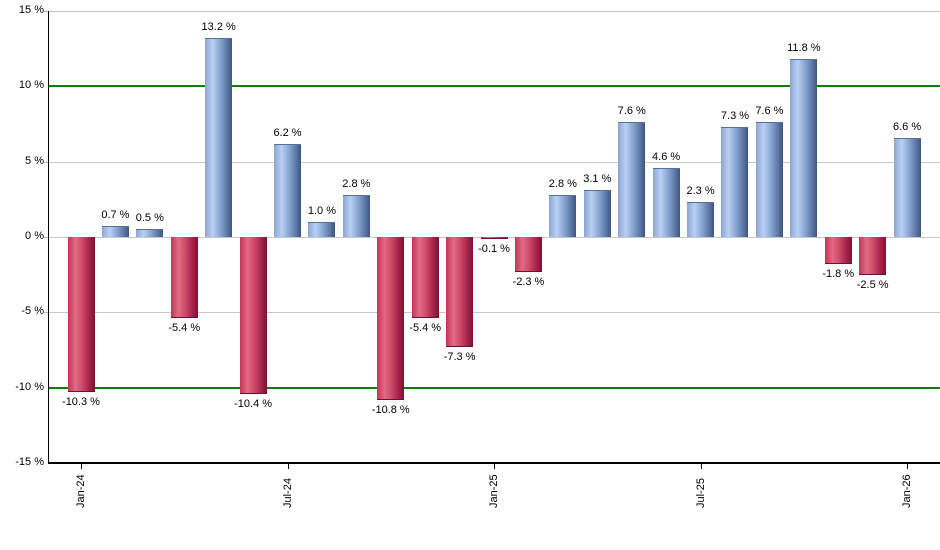 This screenshot has height=550, width=940. What do you see at coordinates (287, 132) in the screenshot?
I see `bar-value-label: 6.2 %` at bounding box center [287, 132].